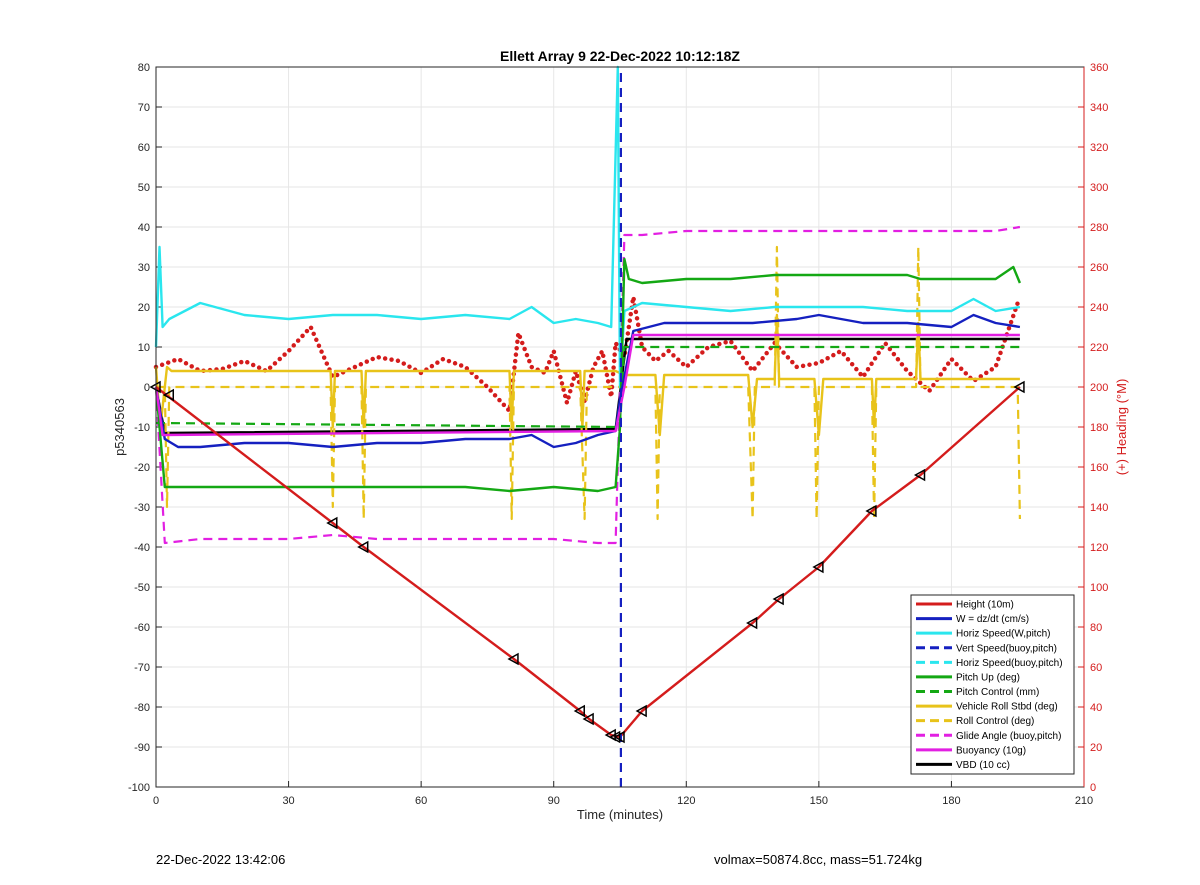 The width and height of the screenshot is (1200, 885). Describe the element at coordinates (144, 148) in the screenshot. I see `left-tick-label: 60` at that location.